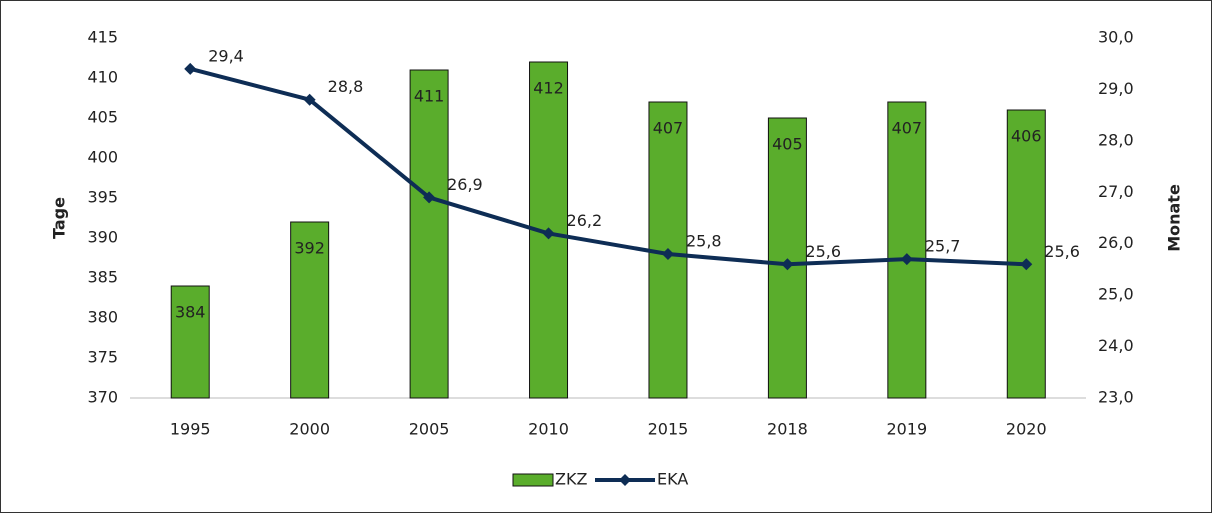 Image resolution: width=1213 pixels, height=514 pixels. I want to click on bar-value-label: 384, so click(190, 312).